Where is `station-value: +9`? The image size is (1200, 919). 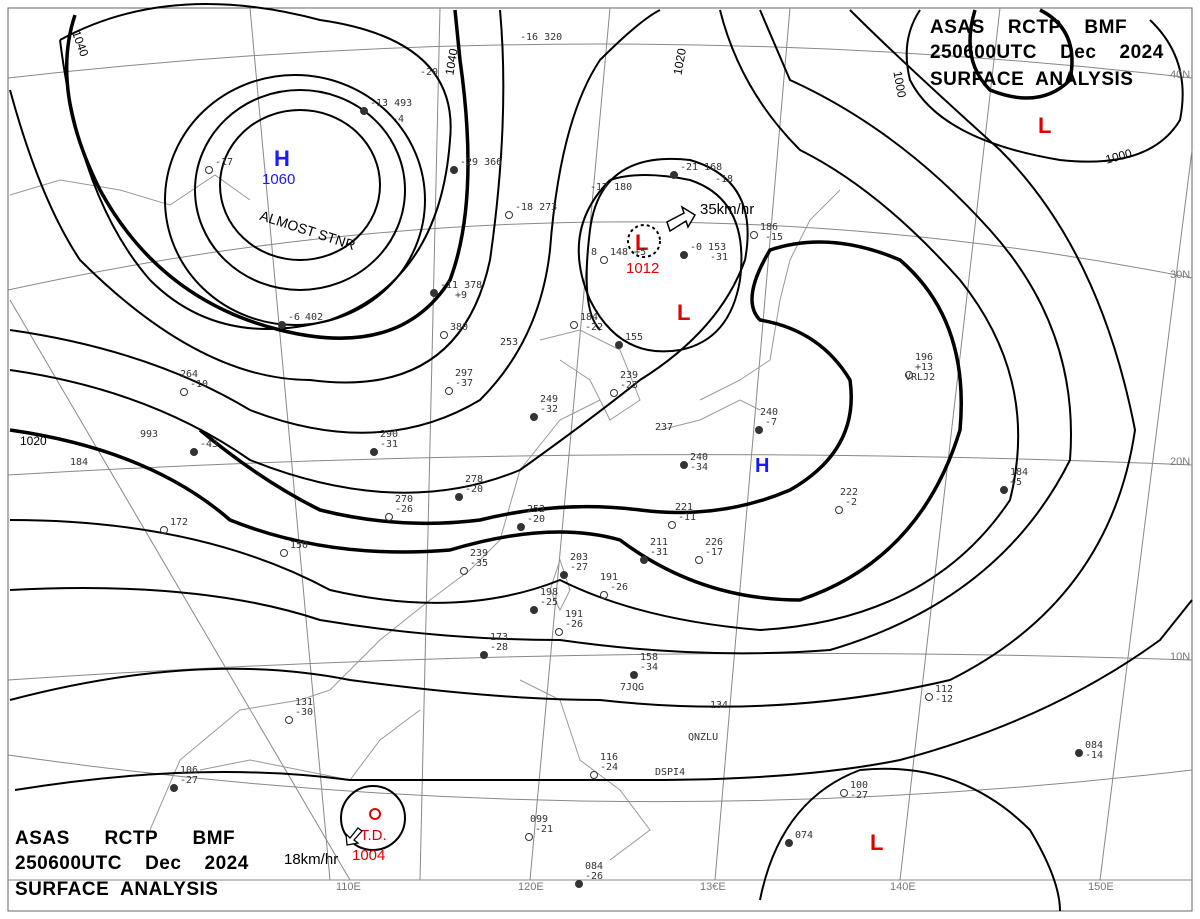
station-value: +9 is located at coordinates (461, 295).